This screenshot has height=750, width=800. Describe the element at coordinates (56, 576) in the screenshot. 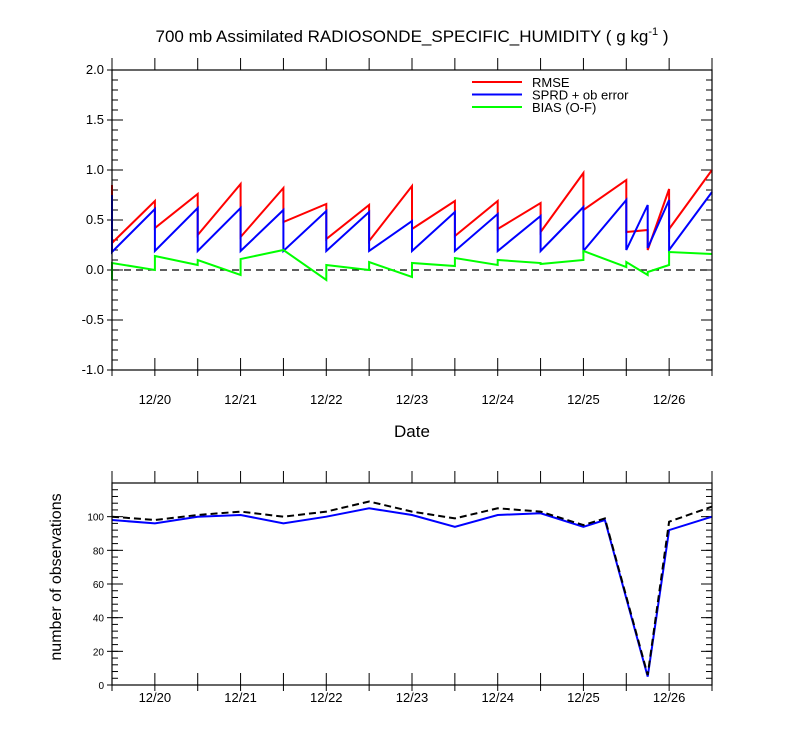

I see `y-axis-title: number of observations` at that location.